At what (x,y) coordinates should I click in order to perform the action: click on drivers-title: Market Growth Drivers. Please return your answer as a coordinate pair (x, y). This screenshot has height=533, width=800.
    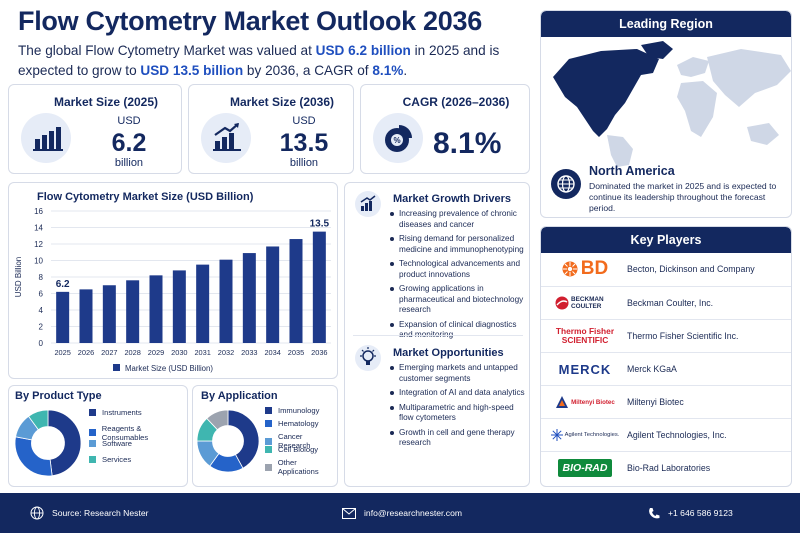
    Looking at the image, I should click on (452, 199).